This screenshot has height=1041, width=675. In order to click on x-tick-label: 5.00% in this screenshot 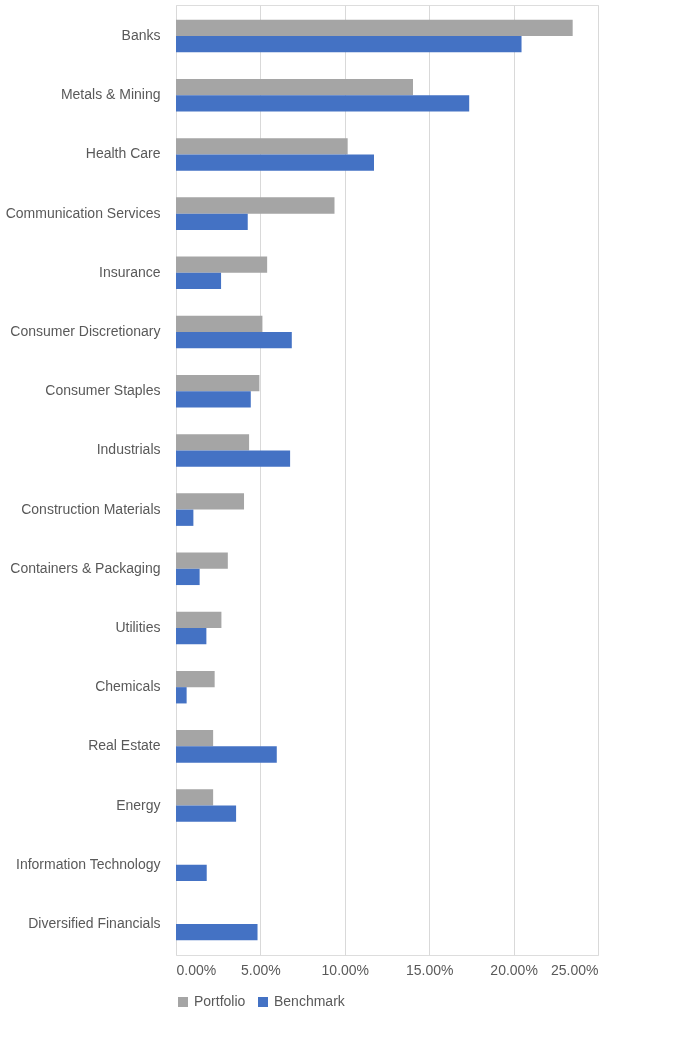, I will do `click(261, 969)`.